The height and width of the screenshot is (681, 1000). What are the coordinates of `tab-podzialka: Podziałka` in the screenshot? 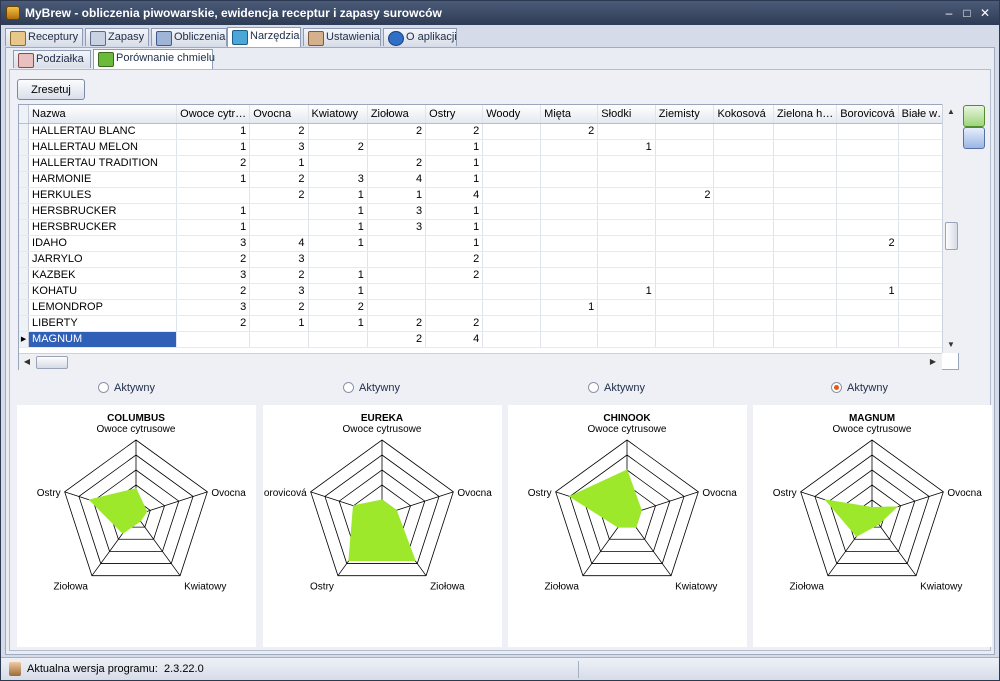 It's located at (52, 59).